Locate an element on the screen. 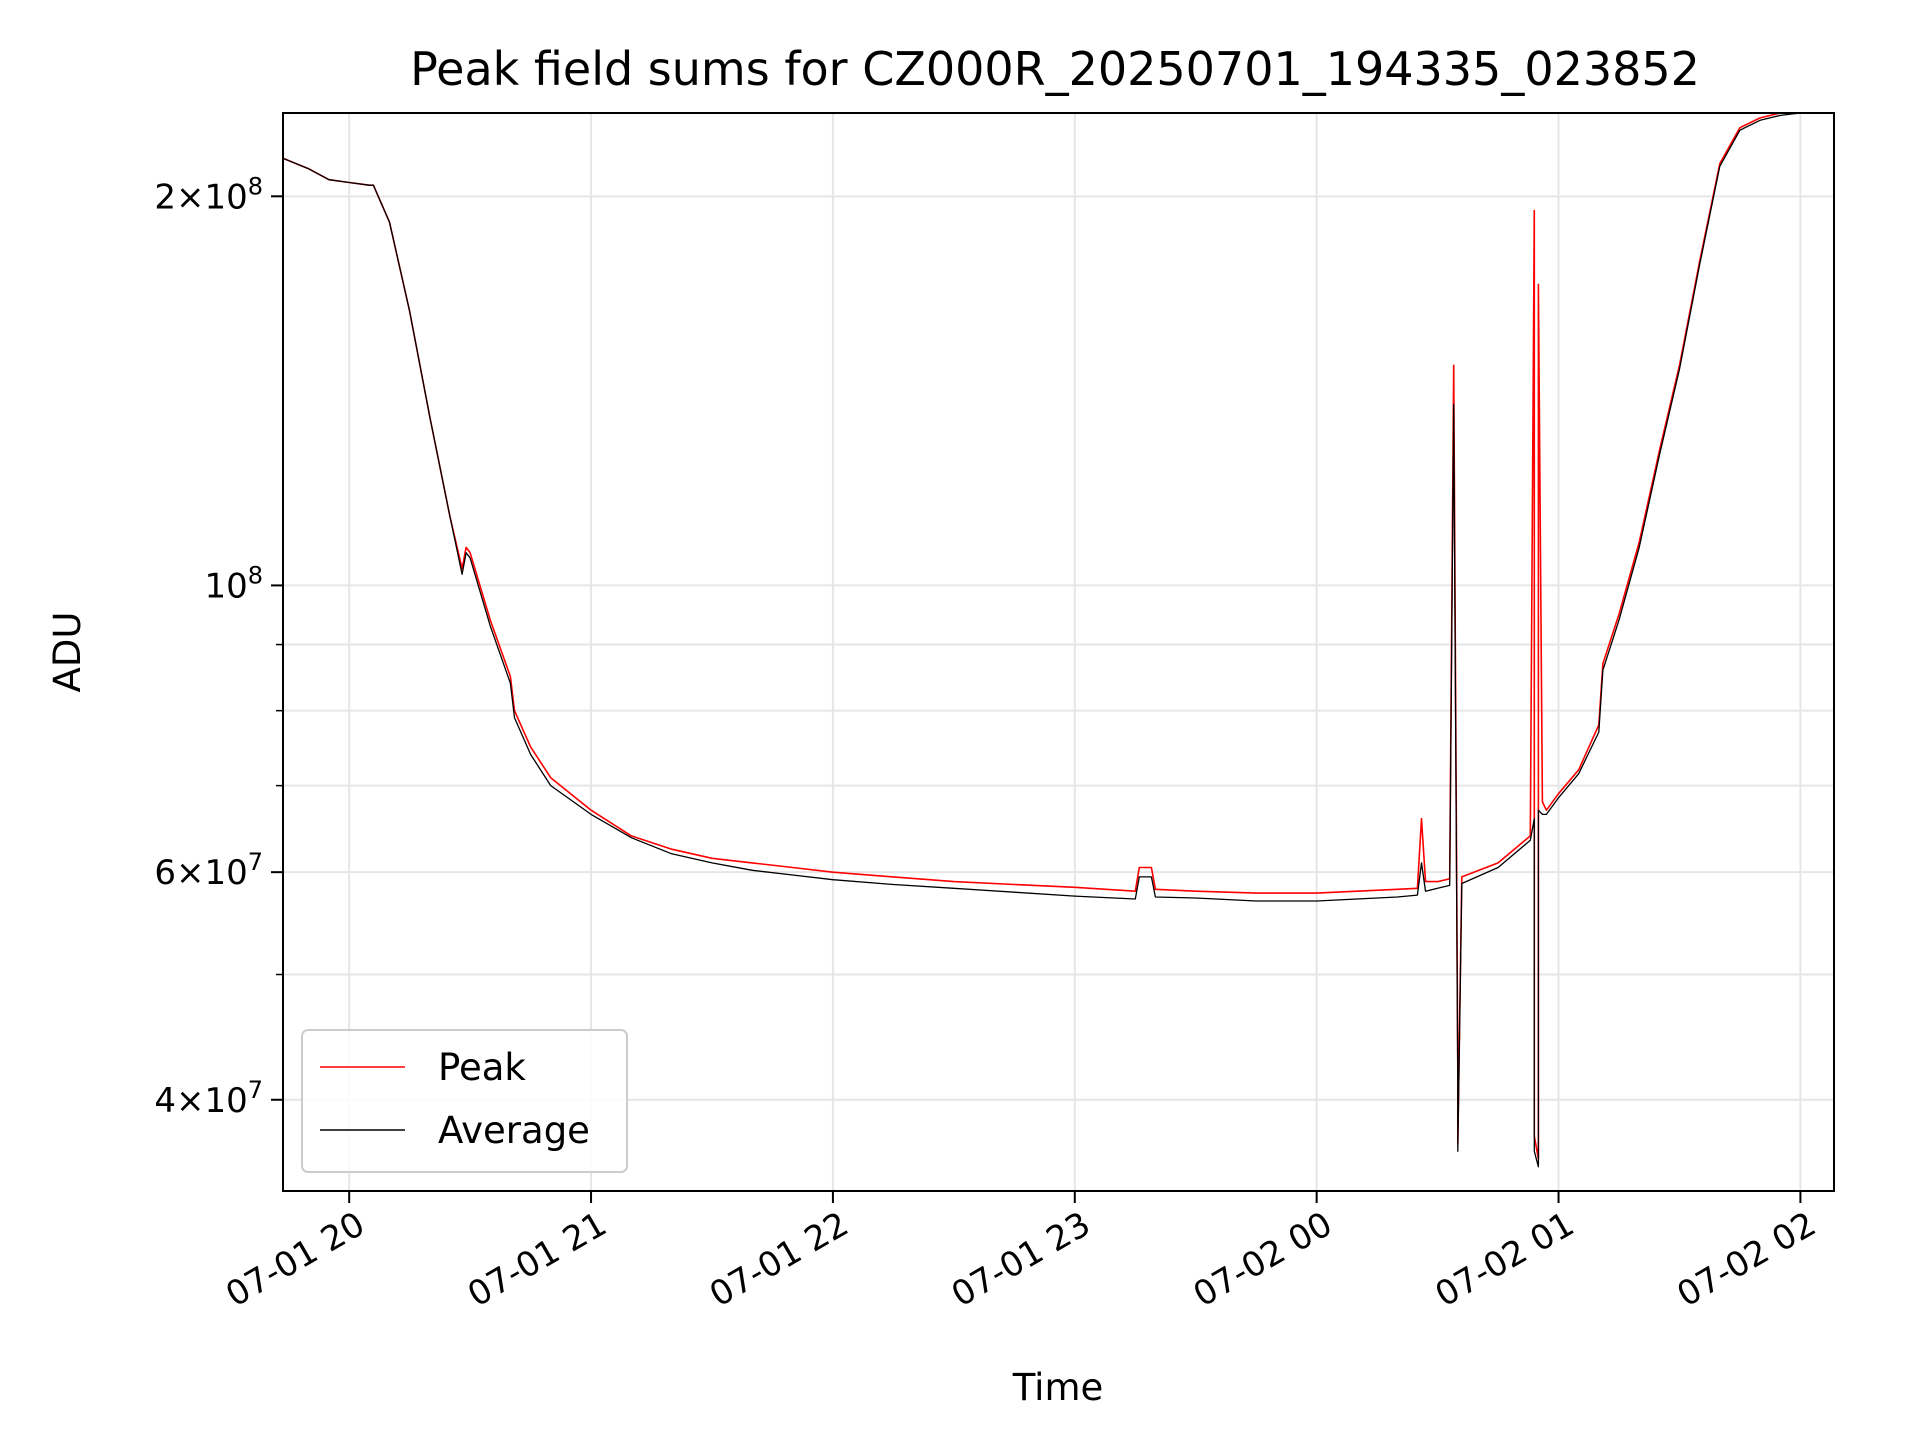 Image resolution: width=1920 pixels, height=1440 pixels. y-tick-label: 6×107 is located at coordinates (208, 870).